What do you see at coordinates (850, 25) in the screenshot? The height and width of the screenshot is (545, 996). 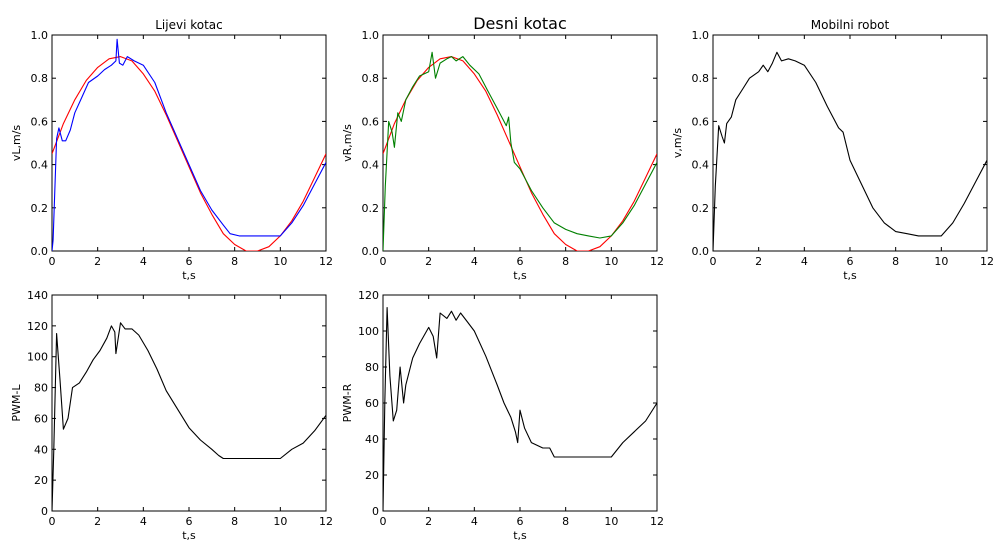 I see `chart-title: Mobilni robot` at bounding box center [850, 25].